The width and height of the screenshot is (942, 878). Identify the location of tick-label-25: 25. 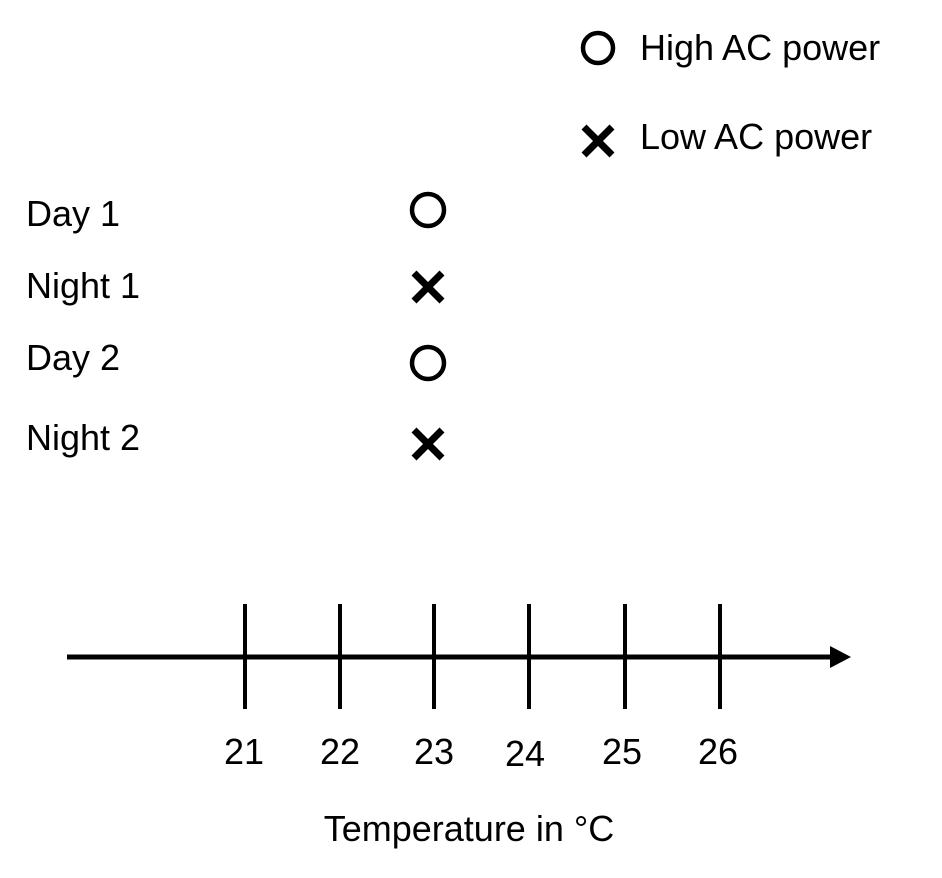
(622, 751).